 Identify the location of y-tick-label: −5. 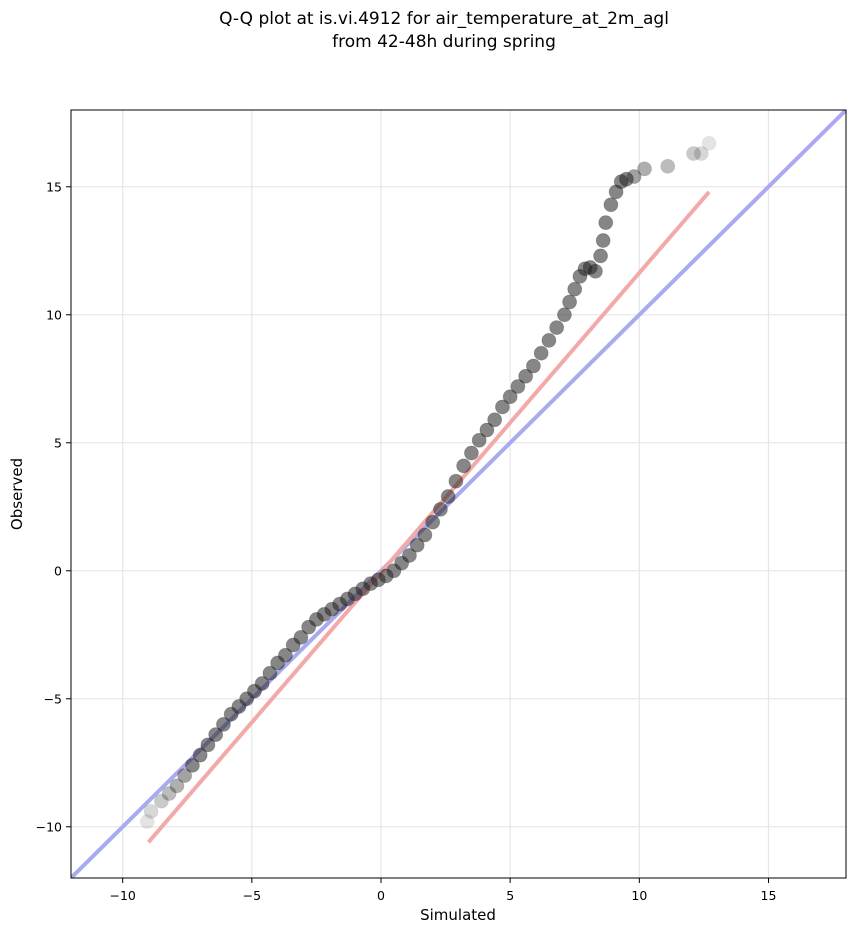
(53, 698).